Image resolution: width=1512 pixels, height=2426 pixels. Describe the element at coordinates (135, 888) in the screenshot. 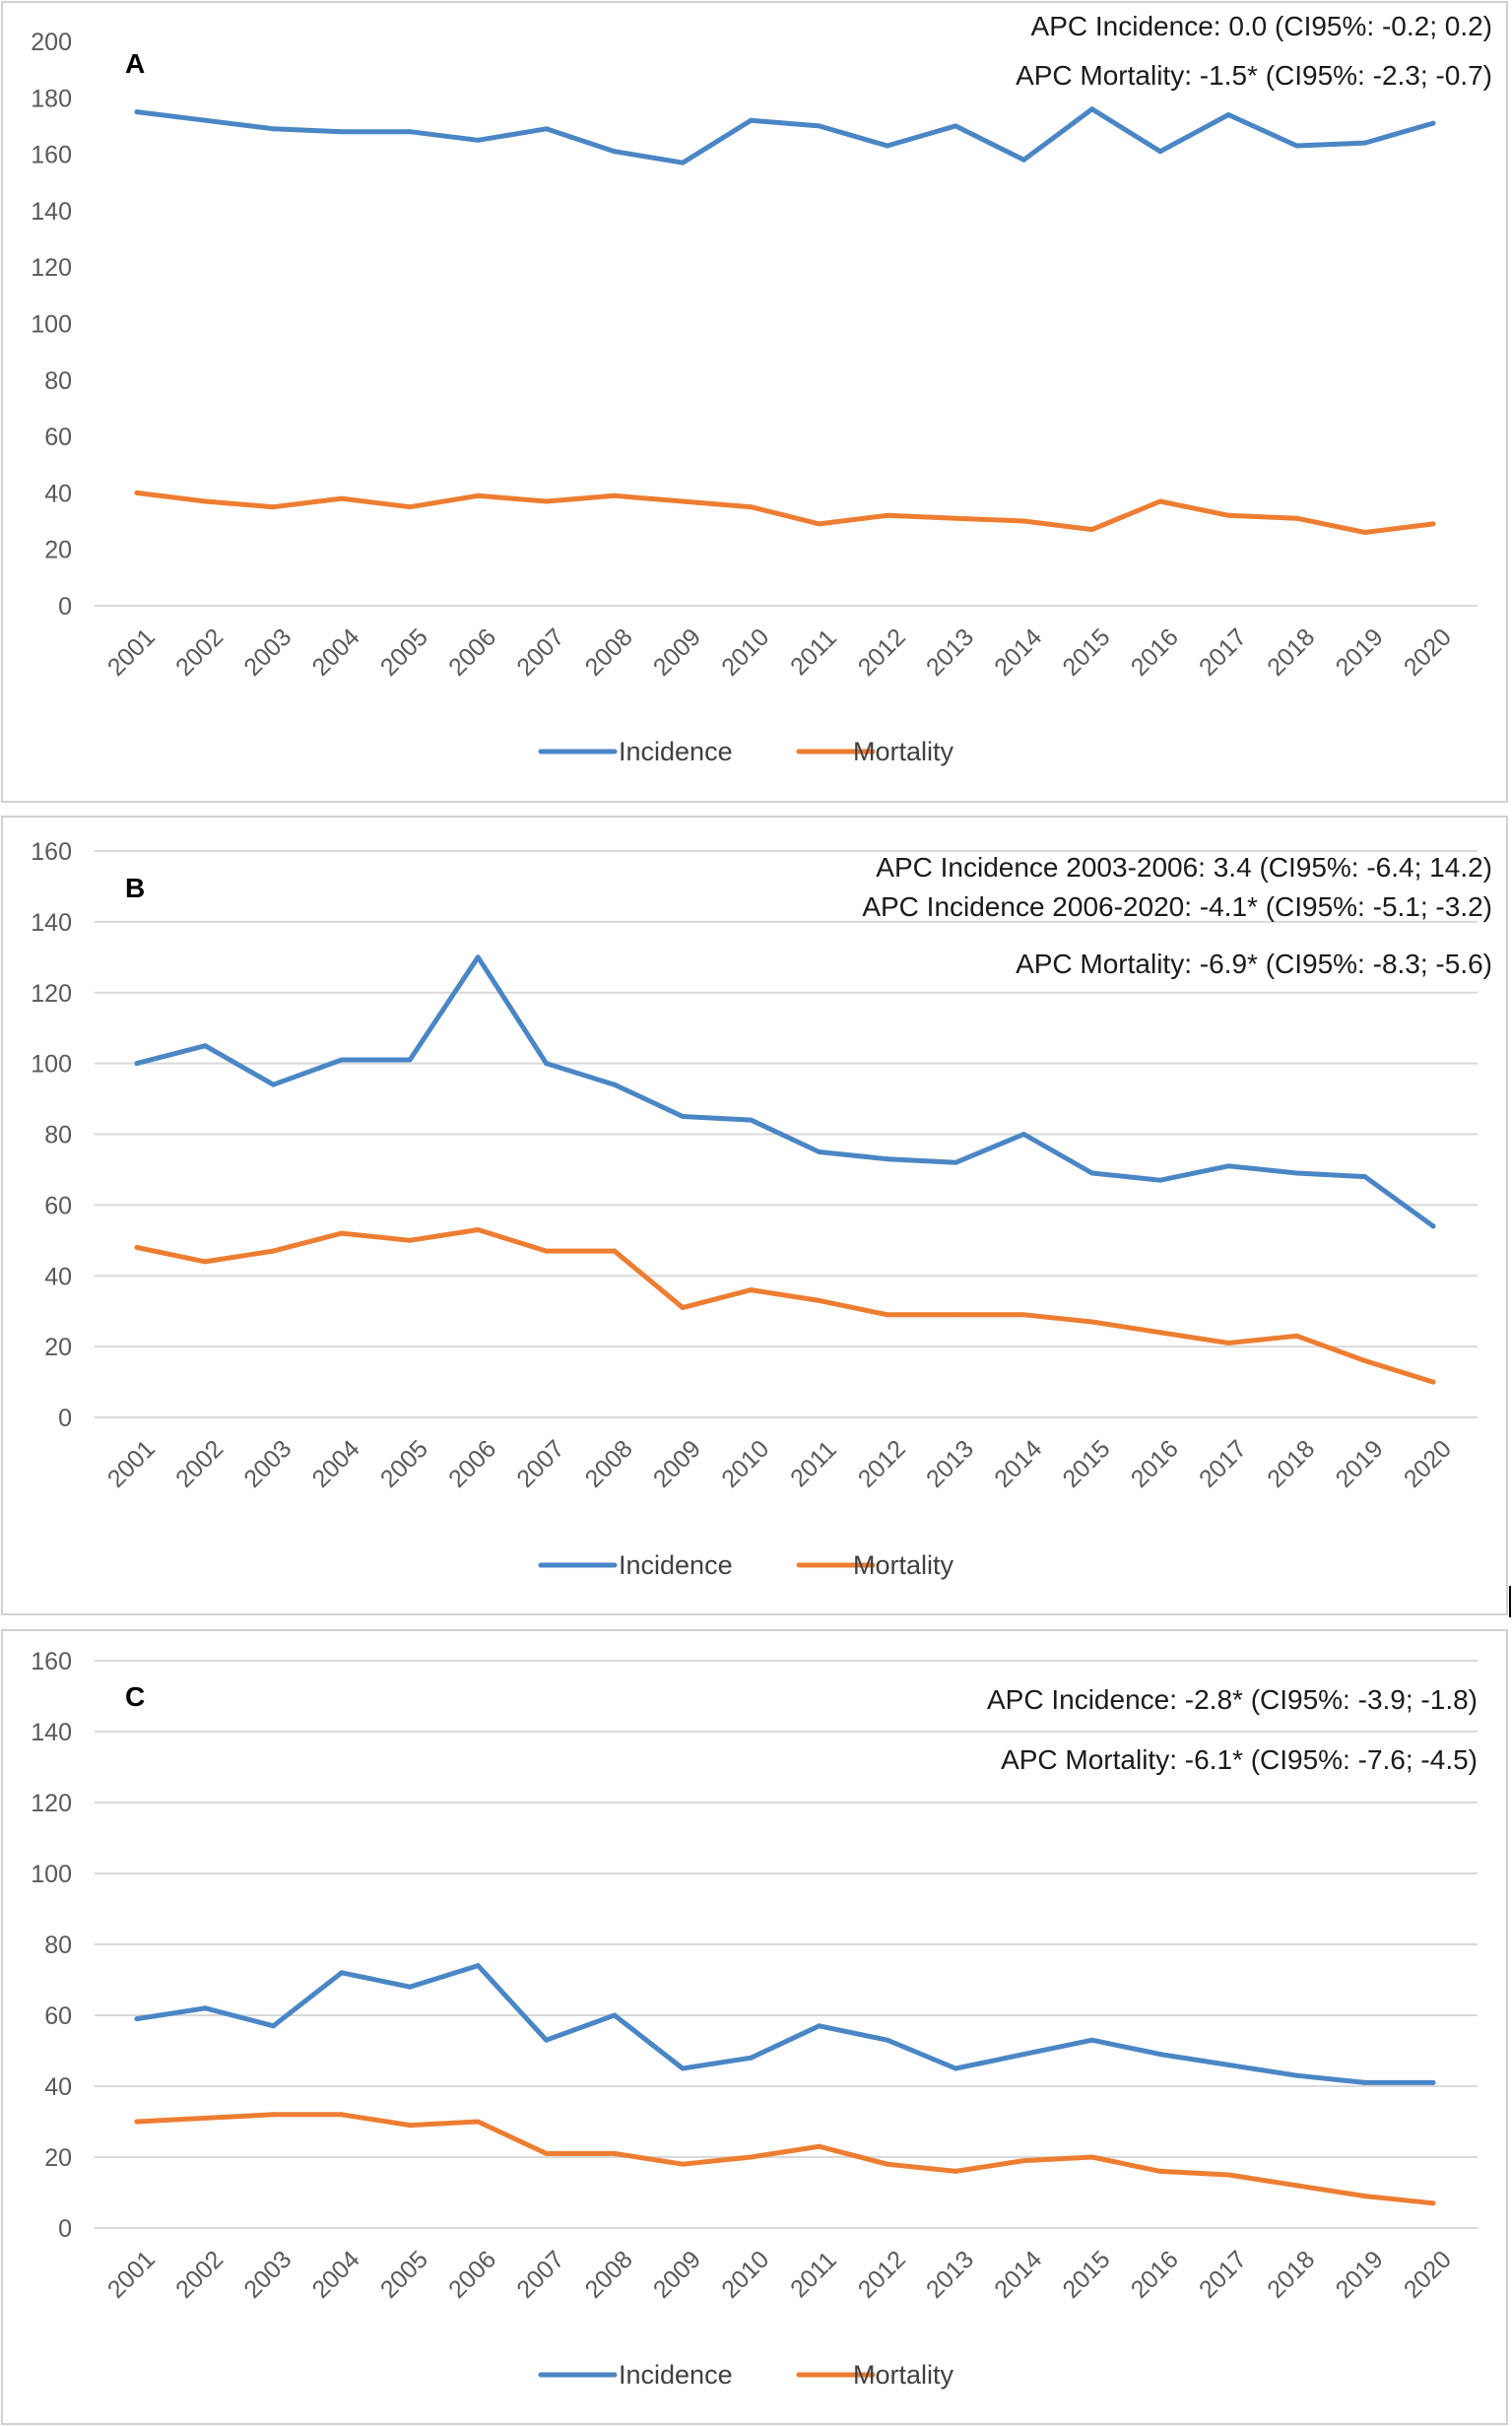

I see `panel-label: B` at that location.